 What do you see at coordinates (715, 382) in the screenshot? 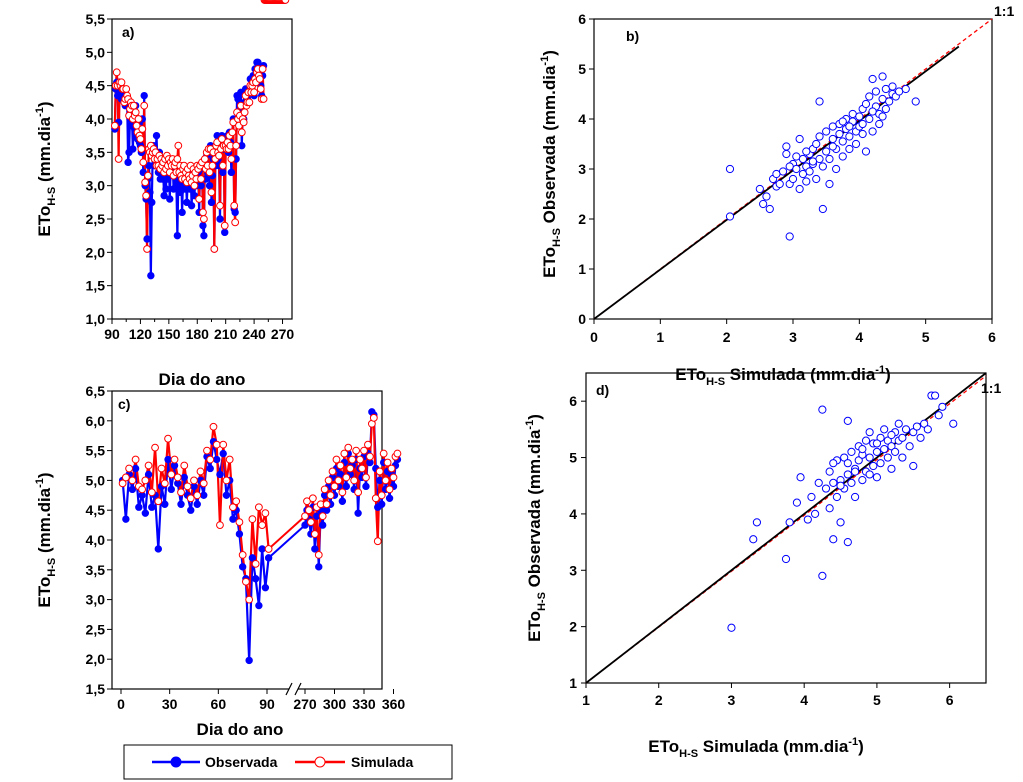
I see `plot-b-xlabel-part: H-S` at bounding box center [715, 382].